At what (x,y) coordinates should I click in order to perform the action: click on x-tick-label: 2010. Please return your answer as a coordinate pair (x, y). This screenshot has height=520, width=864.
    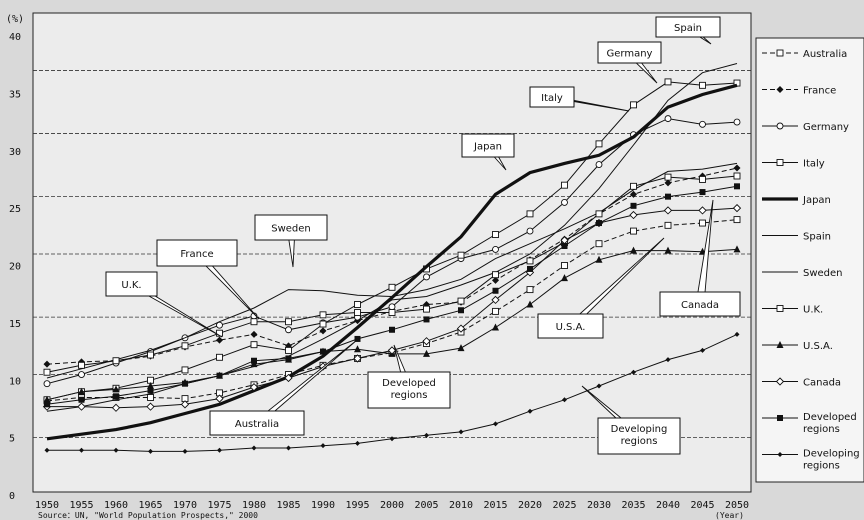
    Looking at the image, I should click on (461, 505).